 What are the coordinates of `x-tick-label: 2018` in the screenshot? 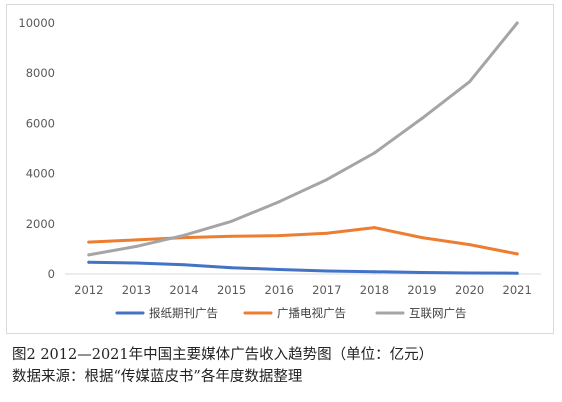 It's located at (374, 290).